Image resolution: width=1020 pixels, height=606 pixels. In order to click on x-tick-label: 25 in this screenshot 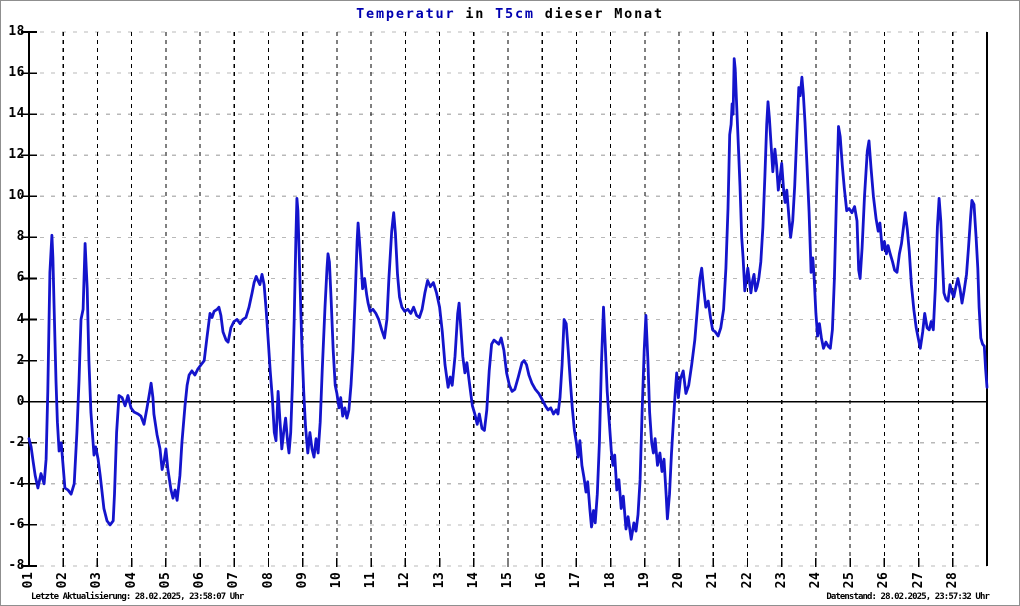, I will do `click(850, 580)`.